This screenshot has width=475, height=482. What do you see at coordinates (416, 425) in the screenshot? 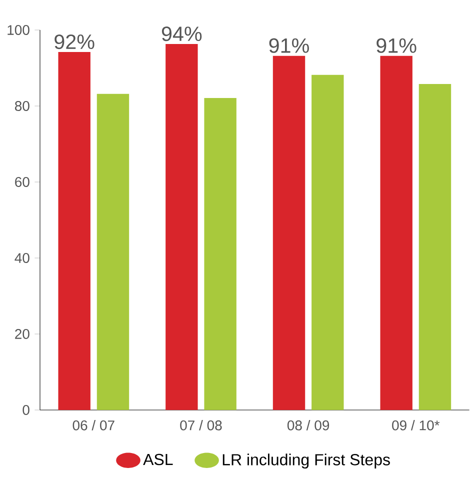
I see `x-tick-label: 09 / 10*` at bounding box center [416, 425].